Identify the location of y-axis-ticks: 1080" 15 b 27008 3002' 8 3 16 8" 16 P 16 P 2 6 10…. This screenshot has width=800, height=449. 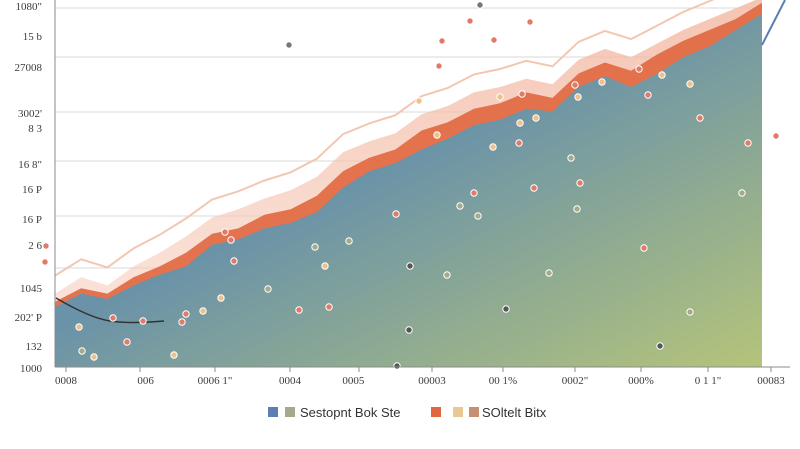
(29, 188).